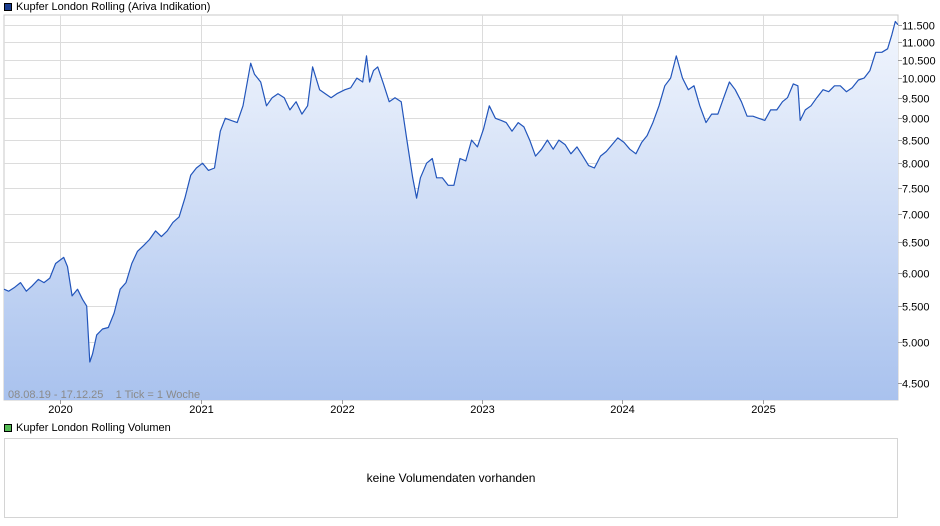 This screenshot has height=526, width=940. What do you see at coordinates (916, 100) in the screenshot?
I see `y-tick-label: 9.500` at bounding box center [916, 100].